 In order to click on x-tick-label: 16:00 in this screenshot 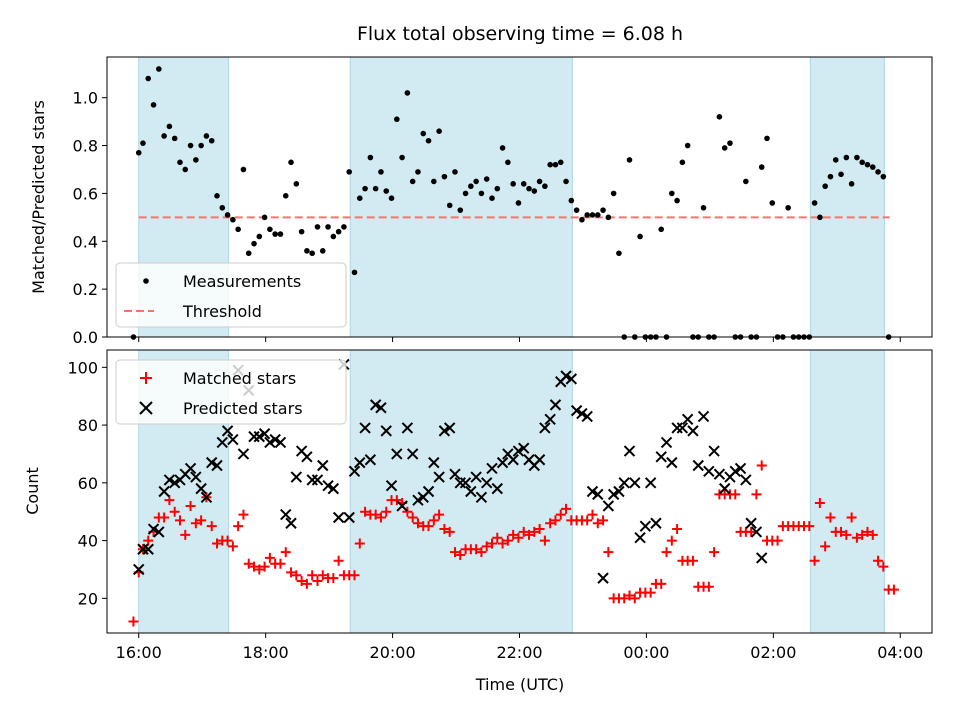, I will do `click(139, 652)`.